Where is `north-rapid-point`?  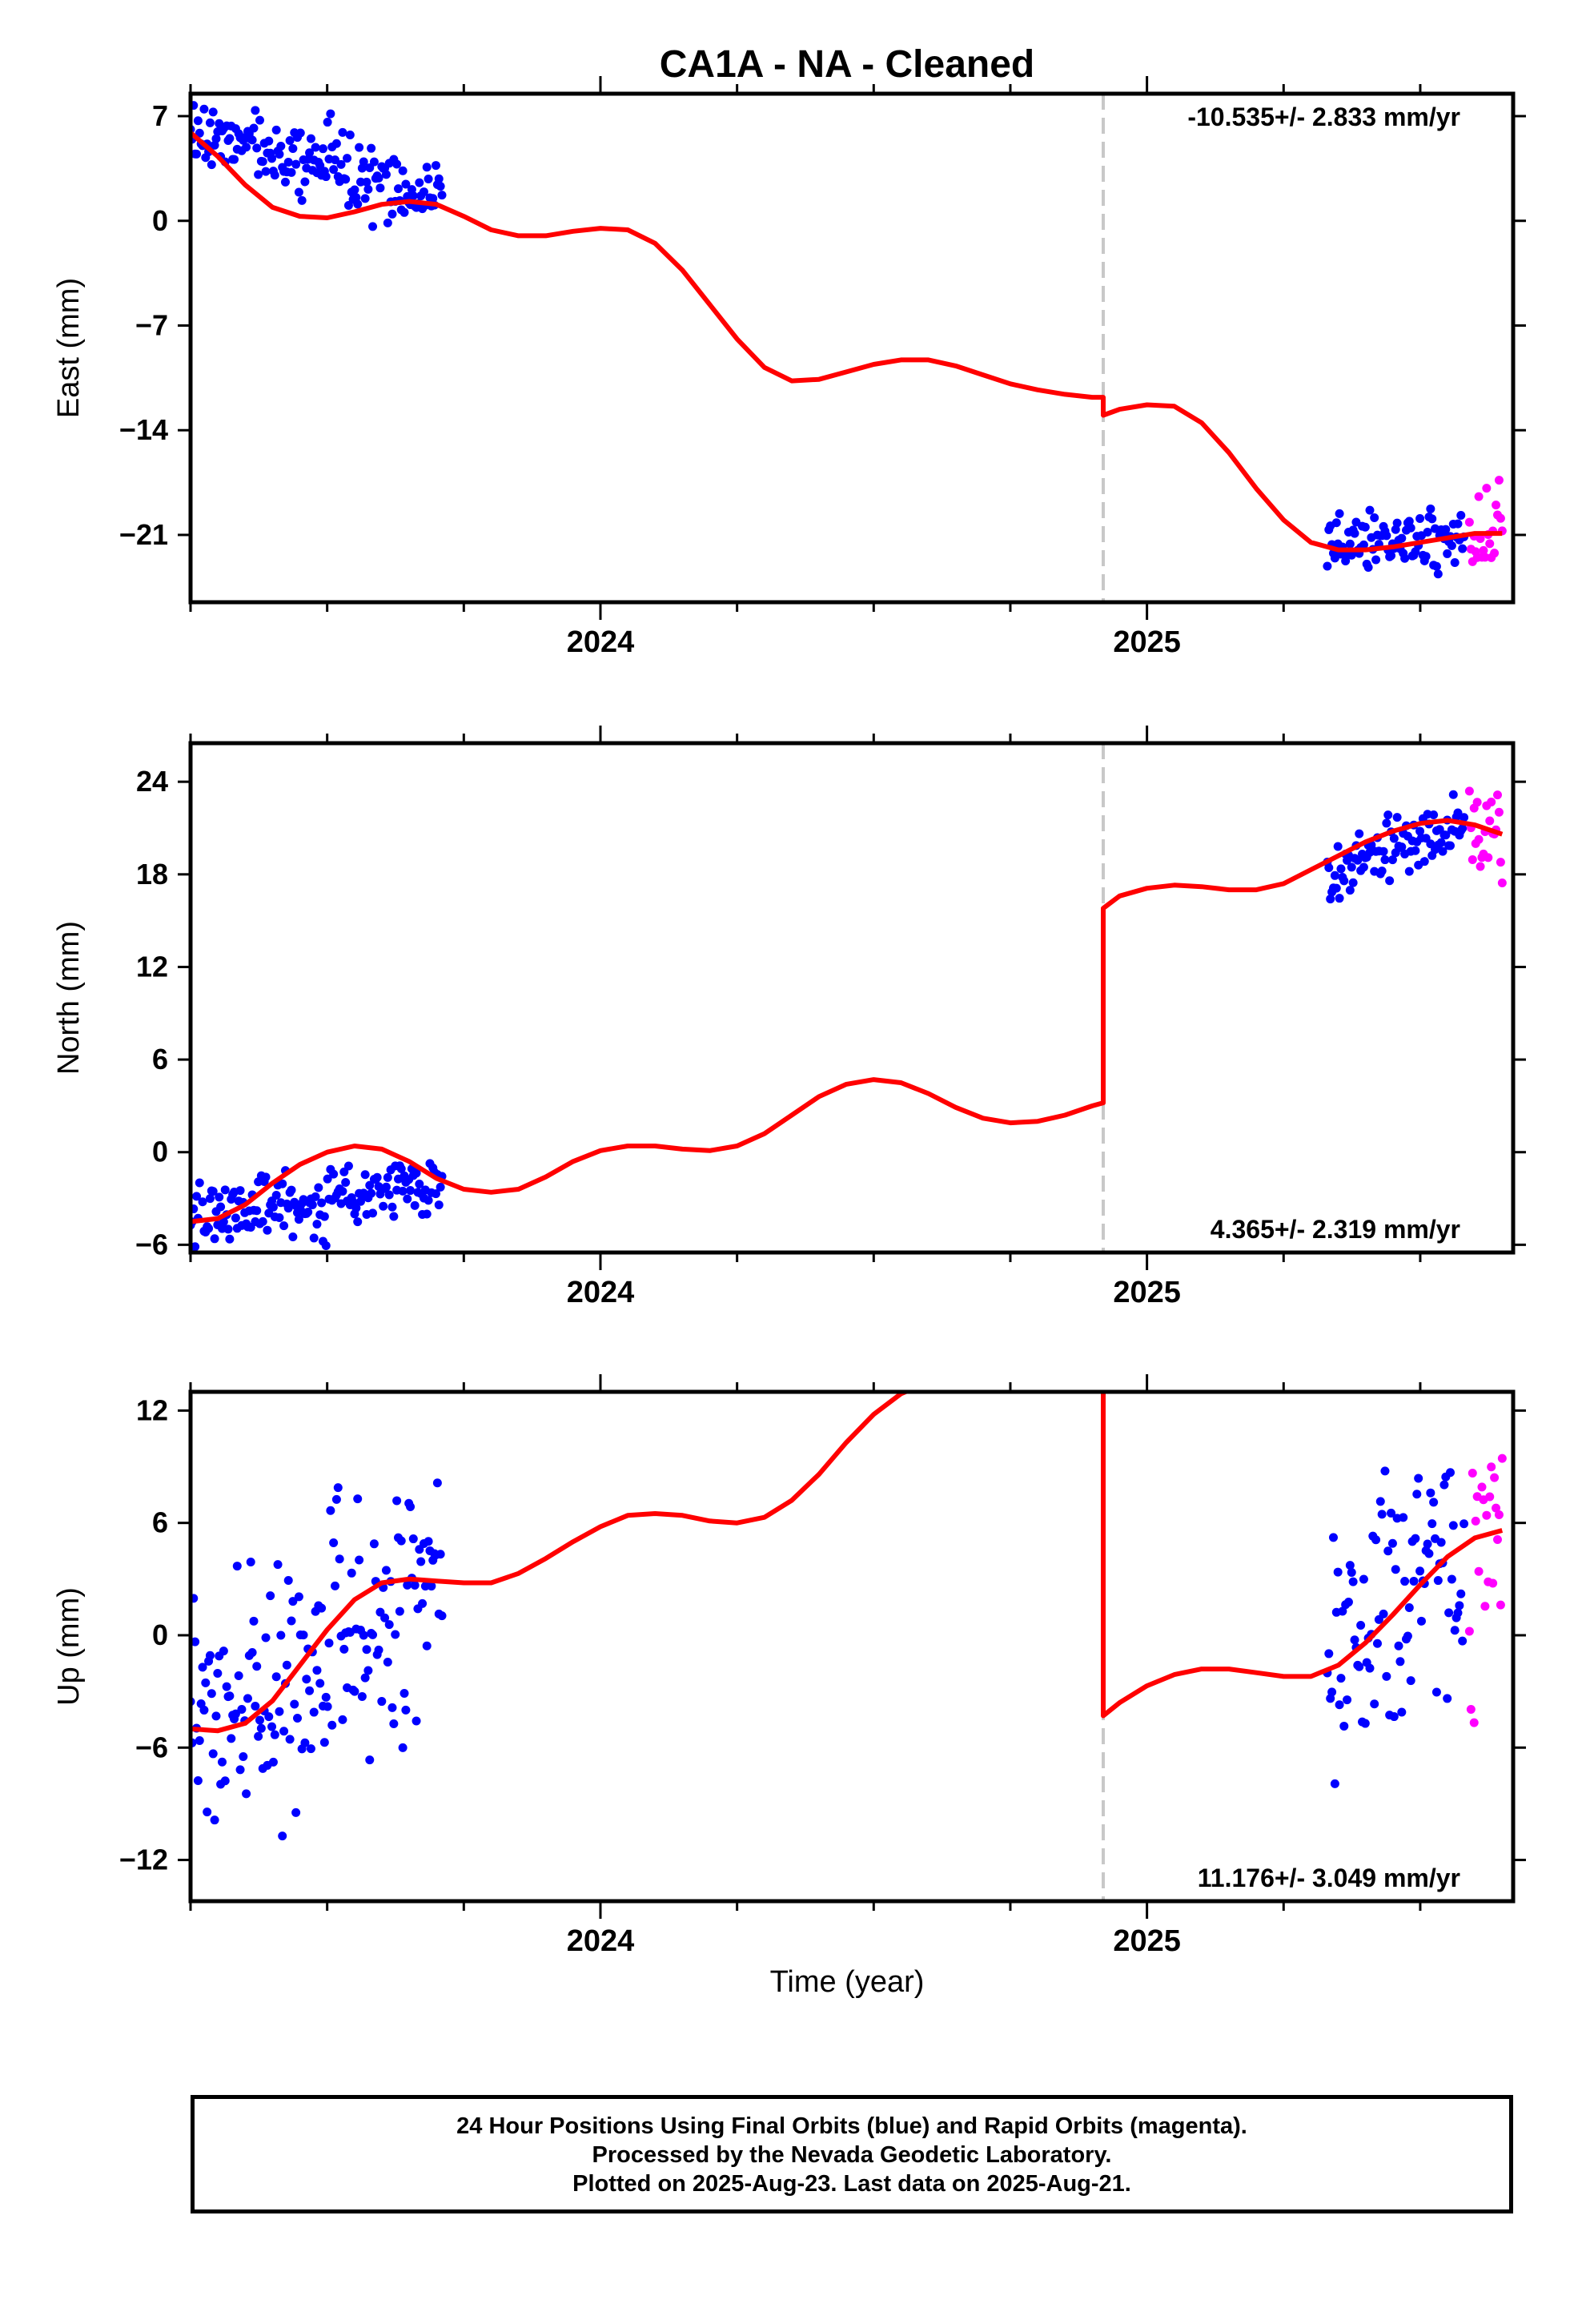 north-rapid-point is located at coordinates (1489, 857).